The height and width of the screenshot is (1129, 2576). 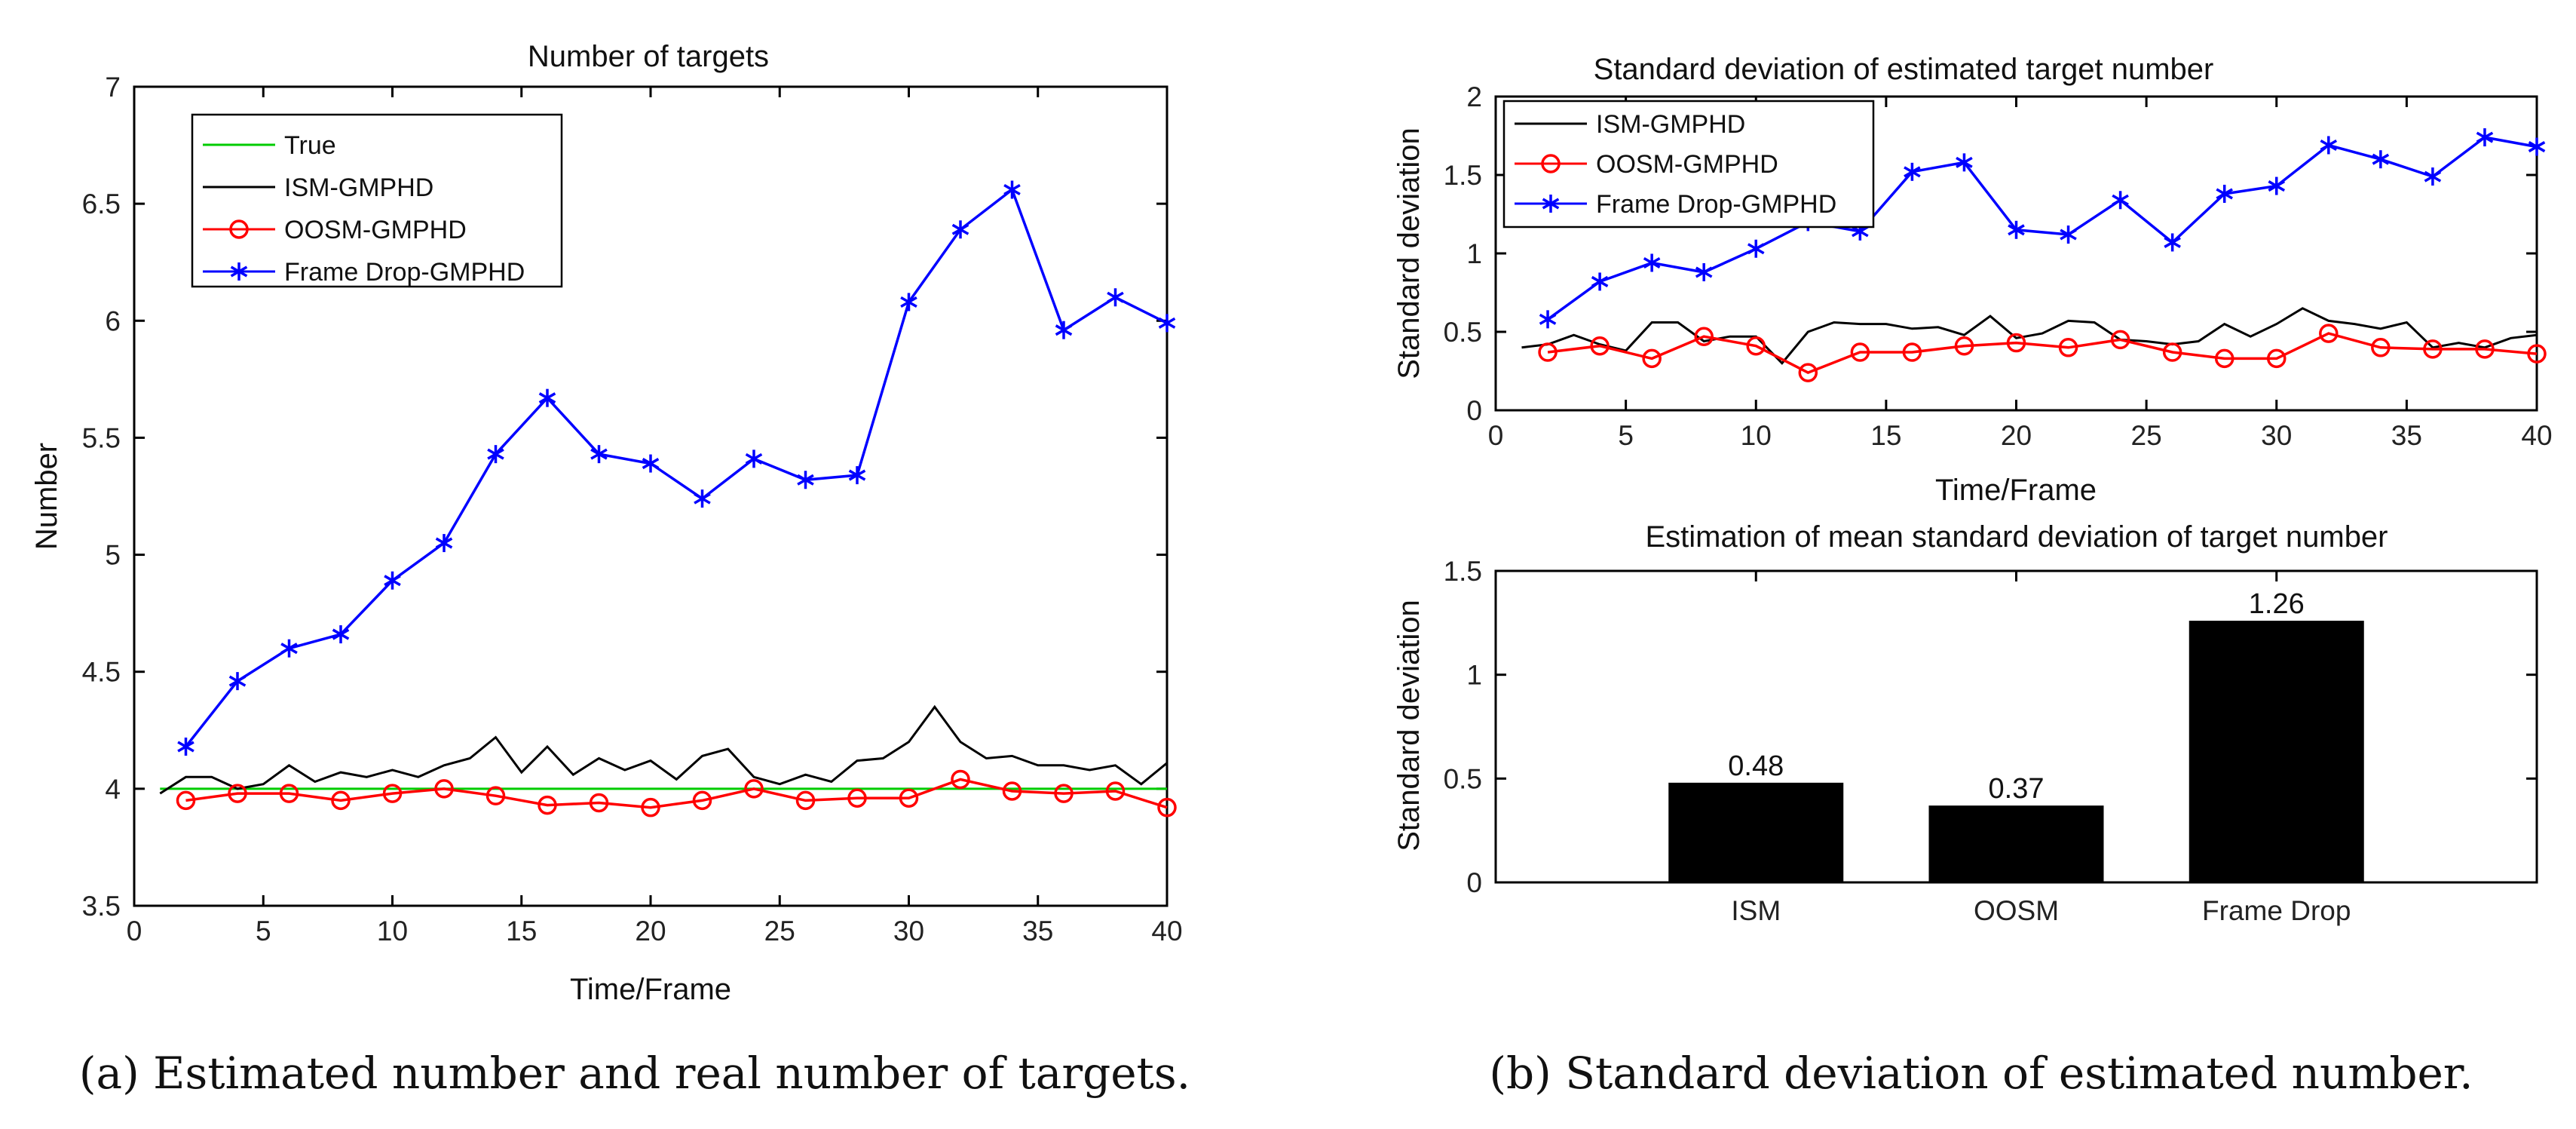 What do you see at coordinates (1885, 435) in the screenshot?
I see `pbt-xtick-label: 15` at bounding box center [1885, 435].